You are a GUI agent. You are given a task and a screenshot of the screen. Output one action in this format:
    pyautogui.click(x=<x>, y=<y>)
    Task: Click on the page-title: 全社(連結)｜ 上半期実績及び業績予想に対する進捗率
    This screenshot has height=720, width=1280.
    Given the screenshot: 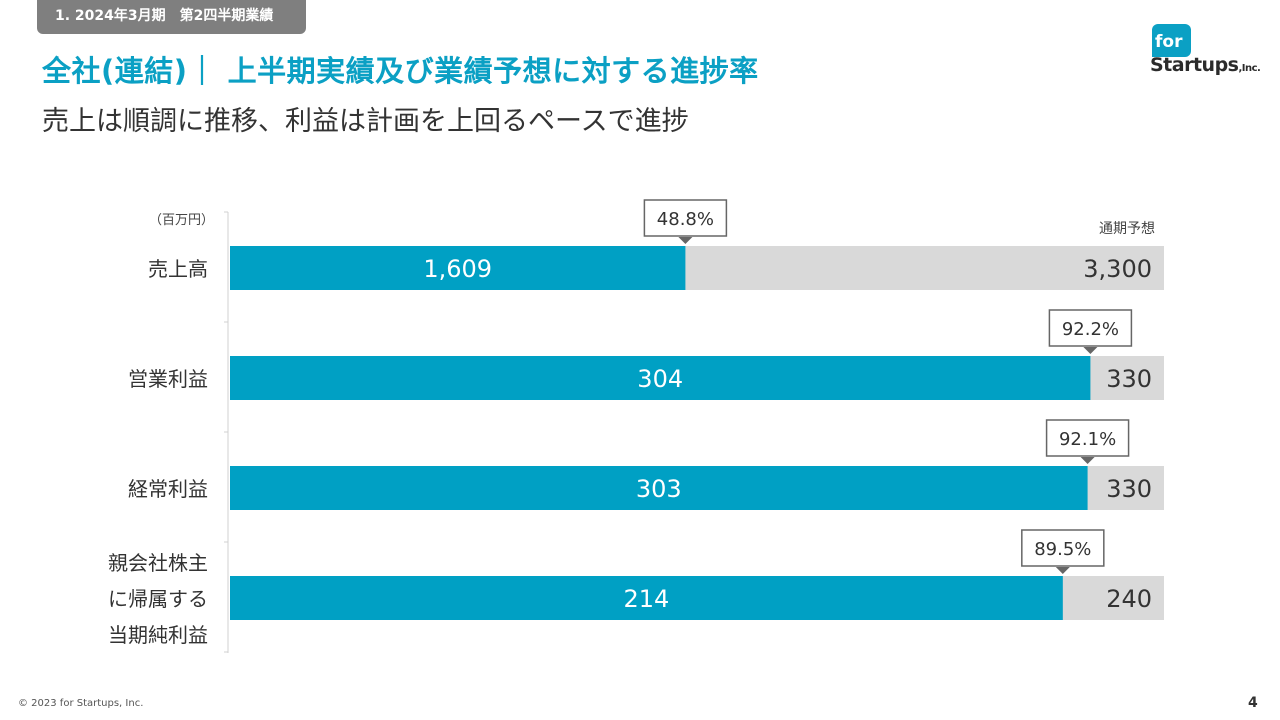 What is the action you would take?
    pyautogui.click(x=400, y=71)
    